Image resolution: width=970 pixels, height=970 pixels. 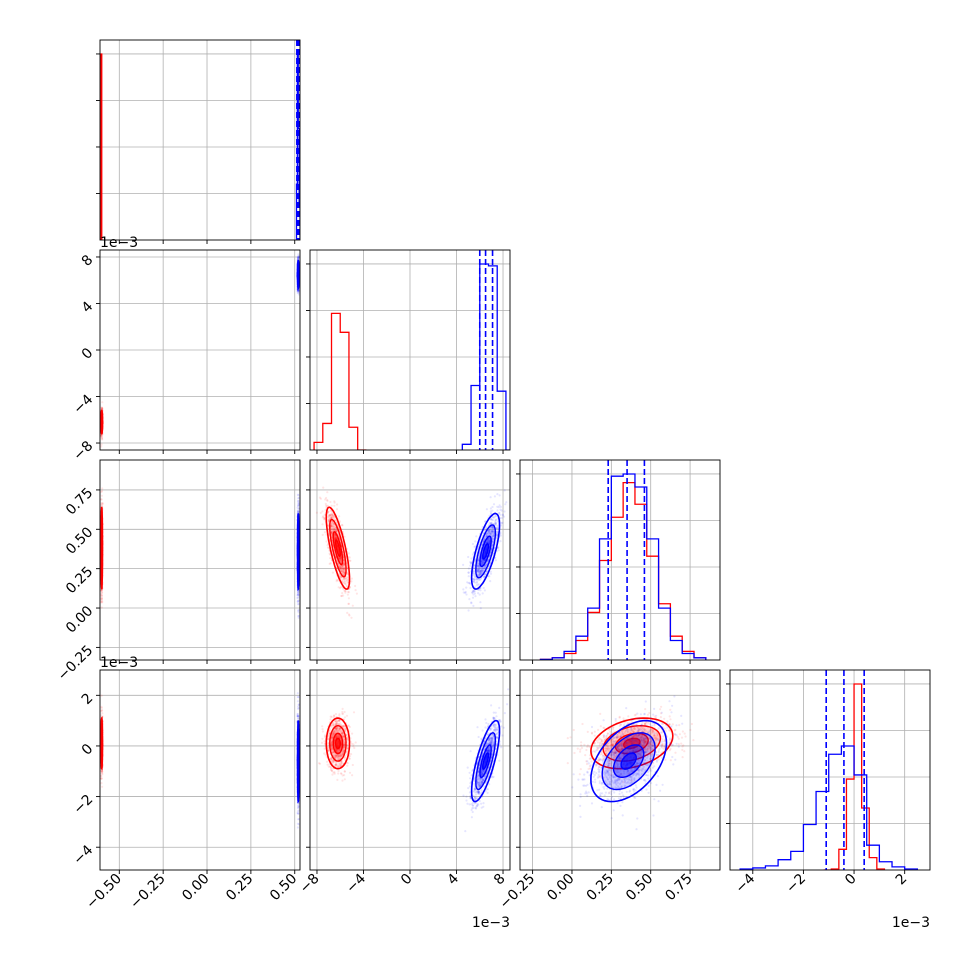 I want to click on y-tick-label: 0.25, so click(x=79, y=580).